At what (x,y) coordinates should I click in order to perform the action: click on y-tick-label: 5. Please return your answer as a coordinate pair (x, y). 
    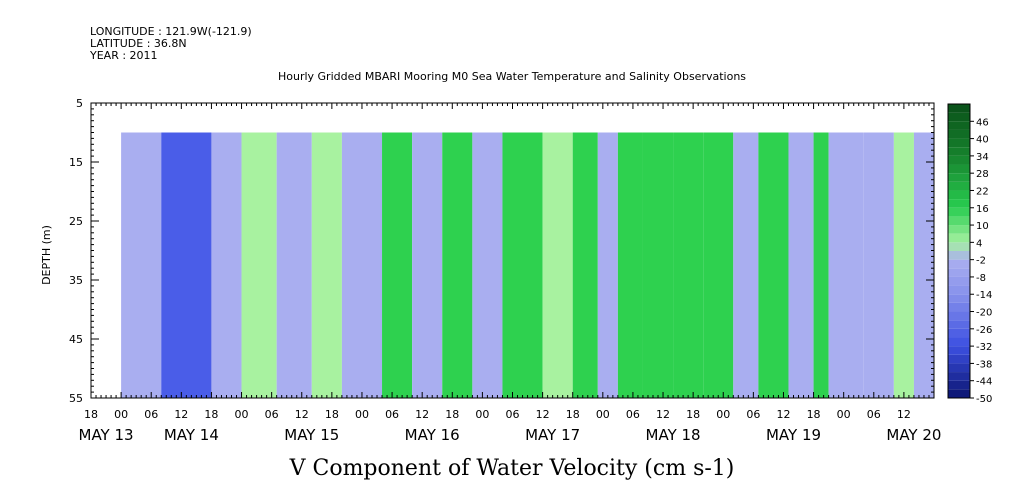
    Looking at the image, I should click on (79, 103).